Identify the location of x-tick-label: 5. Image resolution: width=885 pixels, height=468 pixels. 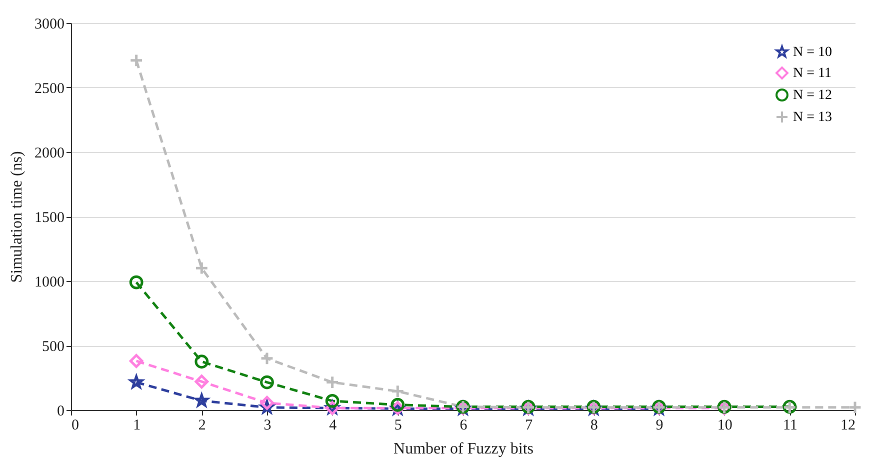
(398, 426).